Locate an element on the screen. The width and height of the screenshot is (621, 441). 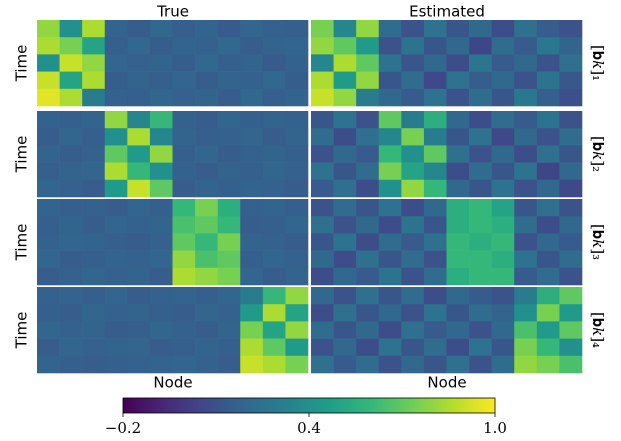
row-label: [𝐛𝑘]₁ is located at coordinates (598, 63).